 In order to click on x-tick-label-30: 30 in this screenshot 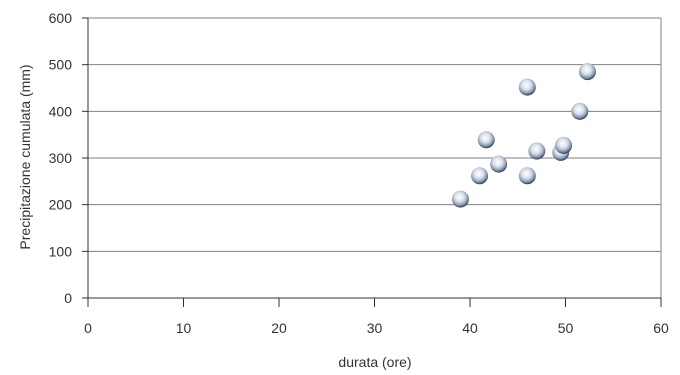, I will do `click(375, 328)`.